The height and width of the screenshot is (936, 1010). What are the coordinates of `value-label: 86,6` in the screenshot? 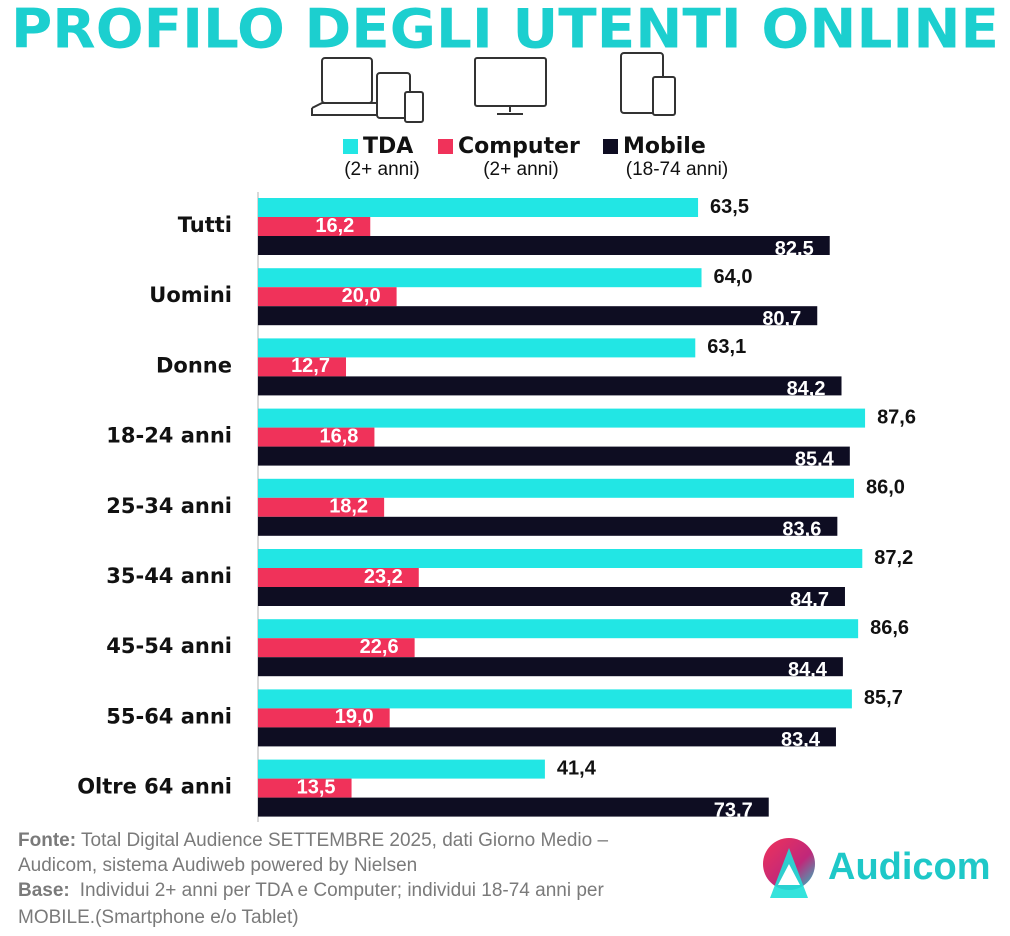 It's located at (889, 628).